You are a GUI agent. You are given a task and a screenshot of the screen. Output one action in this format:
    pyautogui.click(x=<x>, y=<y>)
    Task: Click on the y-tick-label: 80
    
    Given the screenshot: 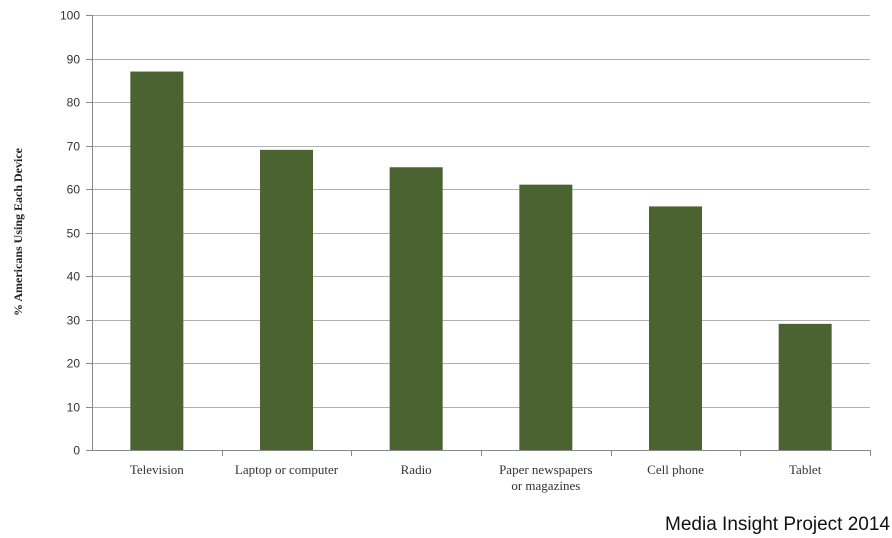 What is the action you would take?
    pyautogui.click(x=74, y=103)
    